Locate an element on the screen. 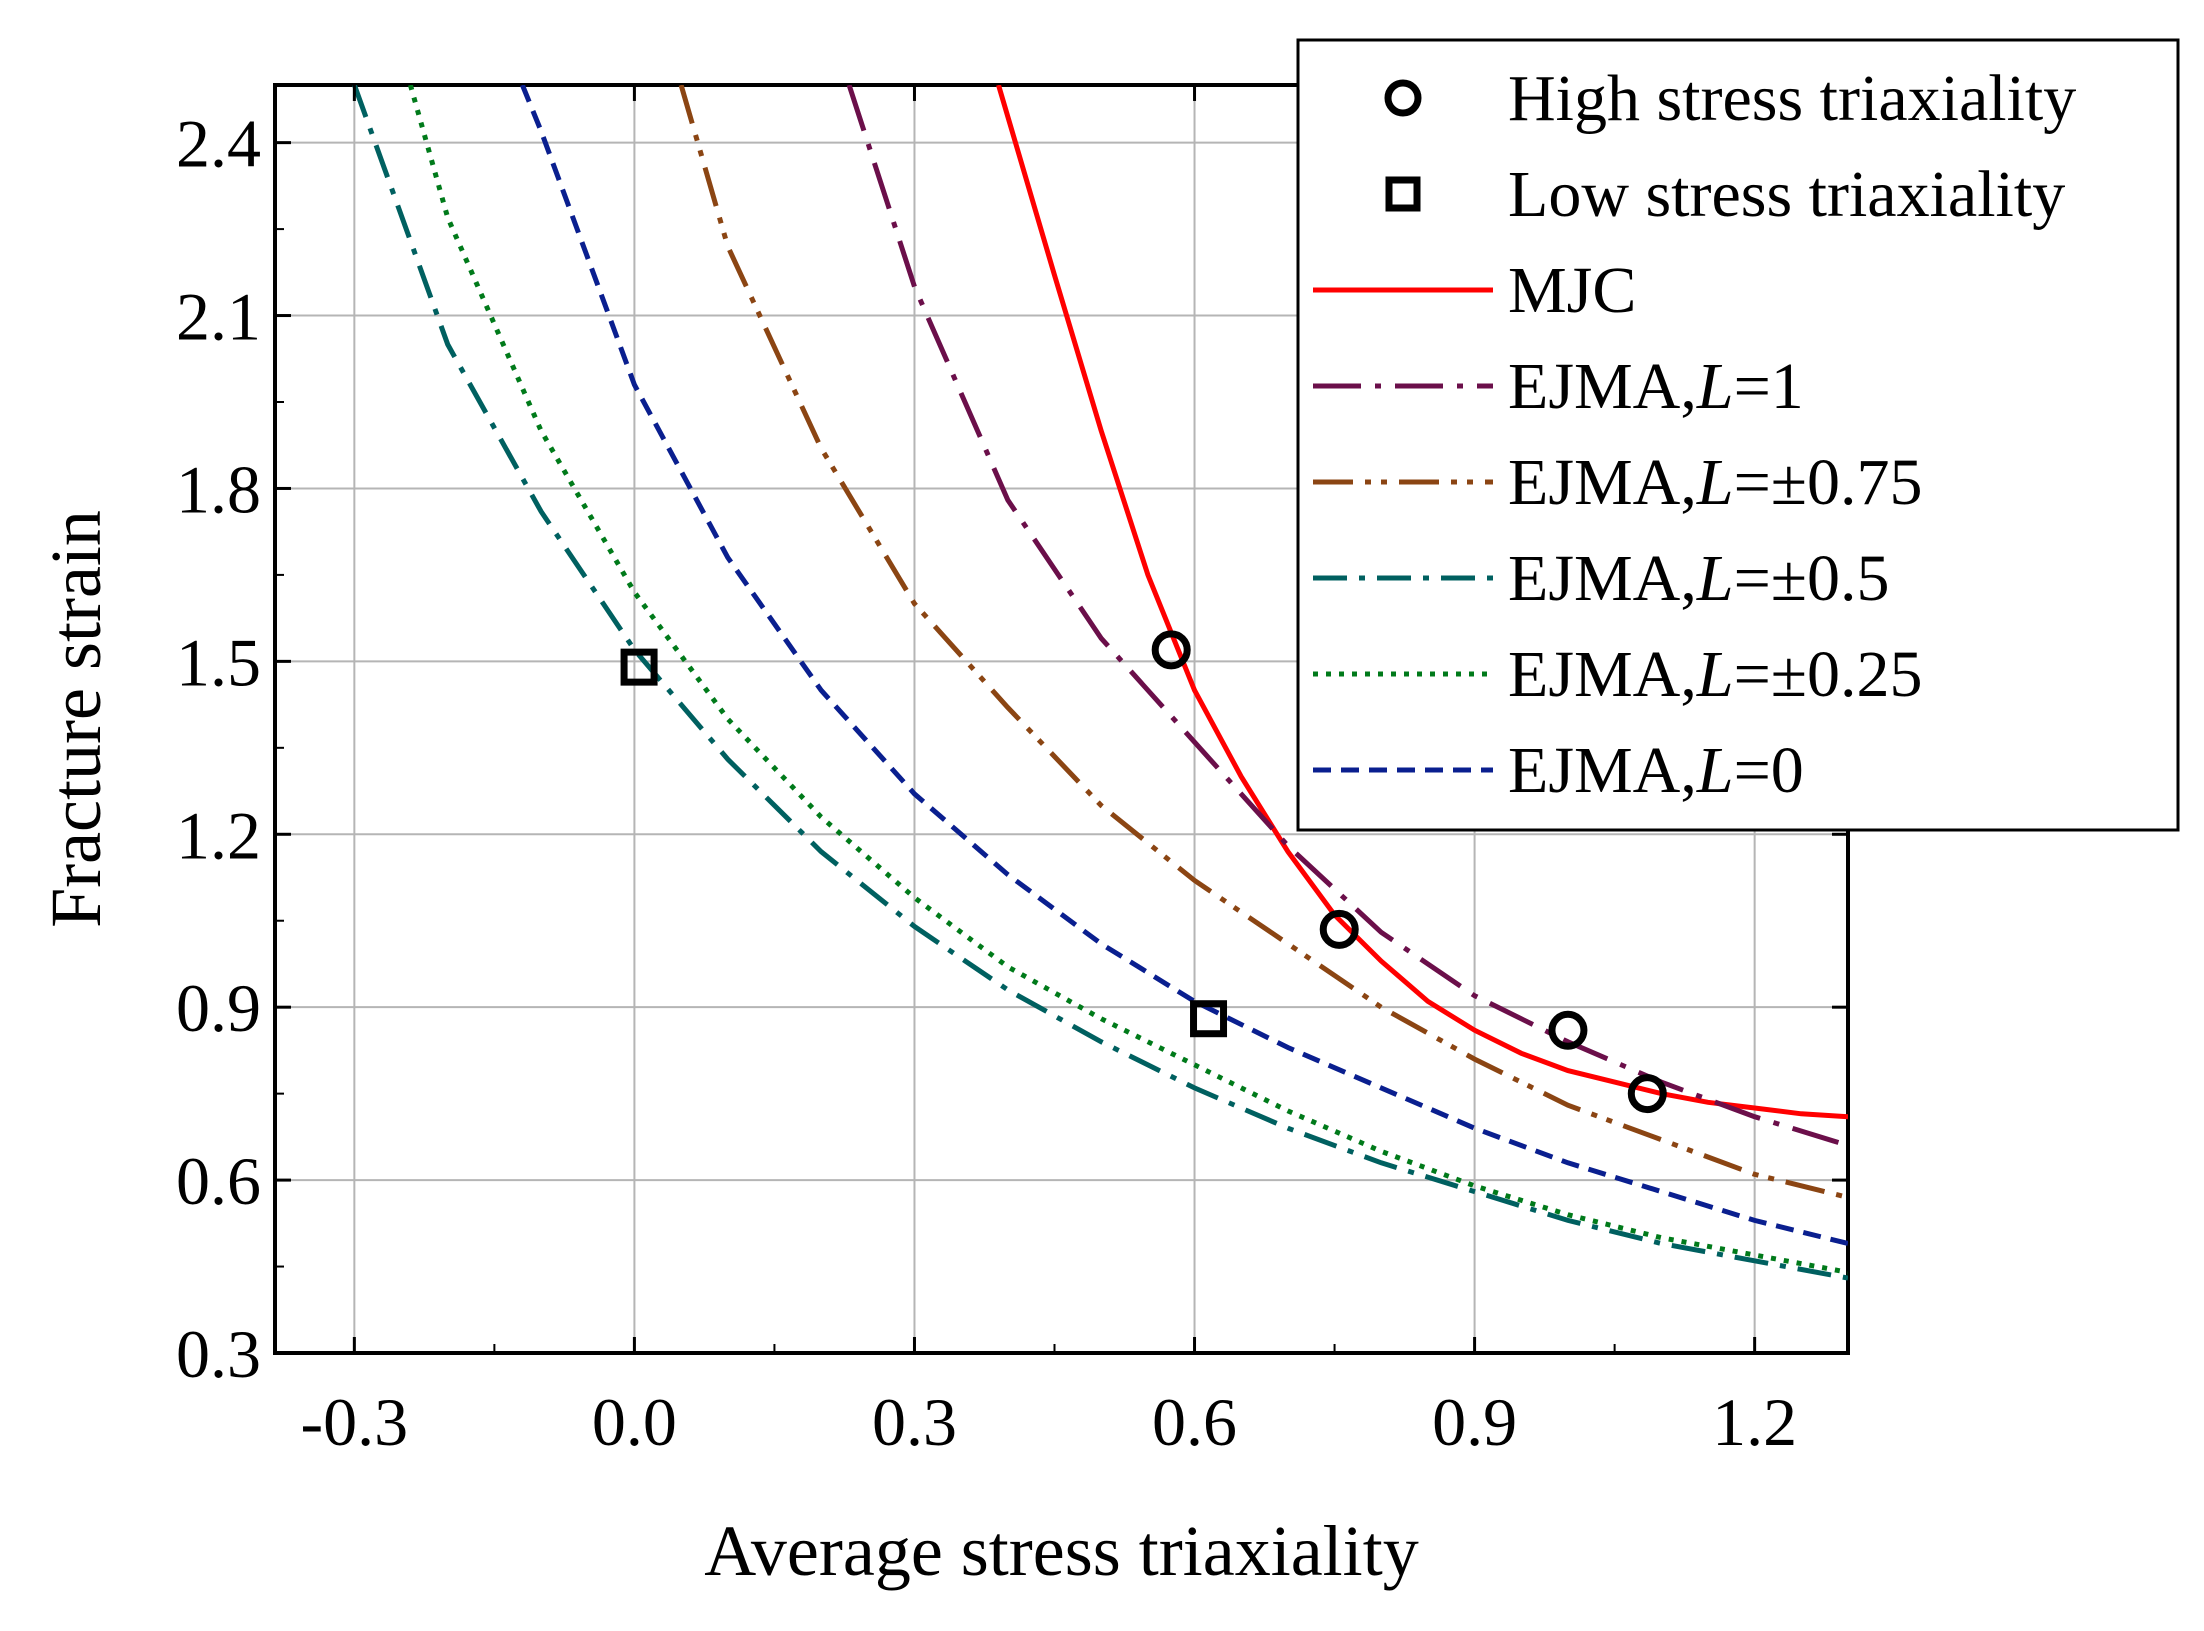 The height and width of the screenshot is (1631, 2204). legend-label: EJMA,L=1 is located at coordinates (1656, 386).